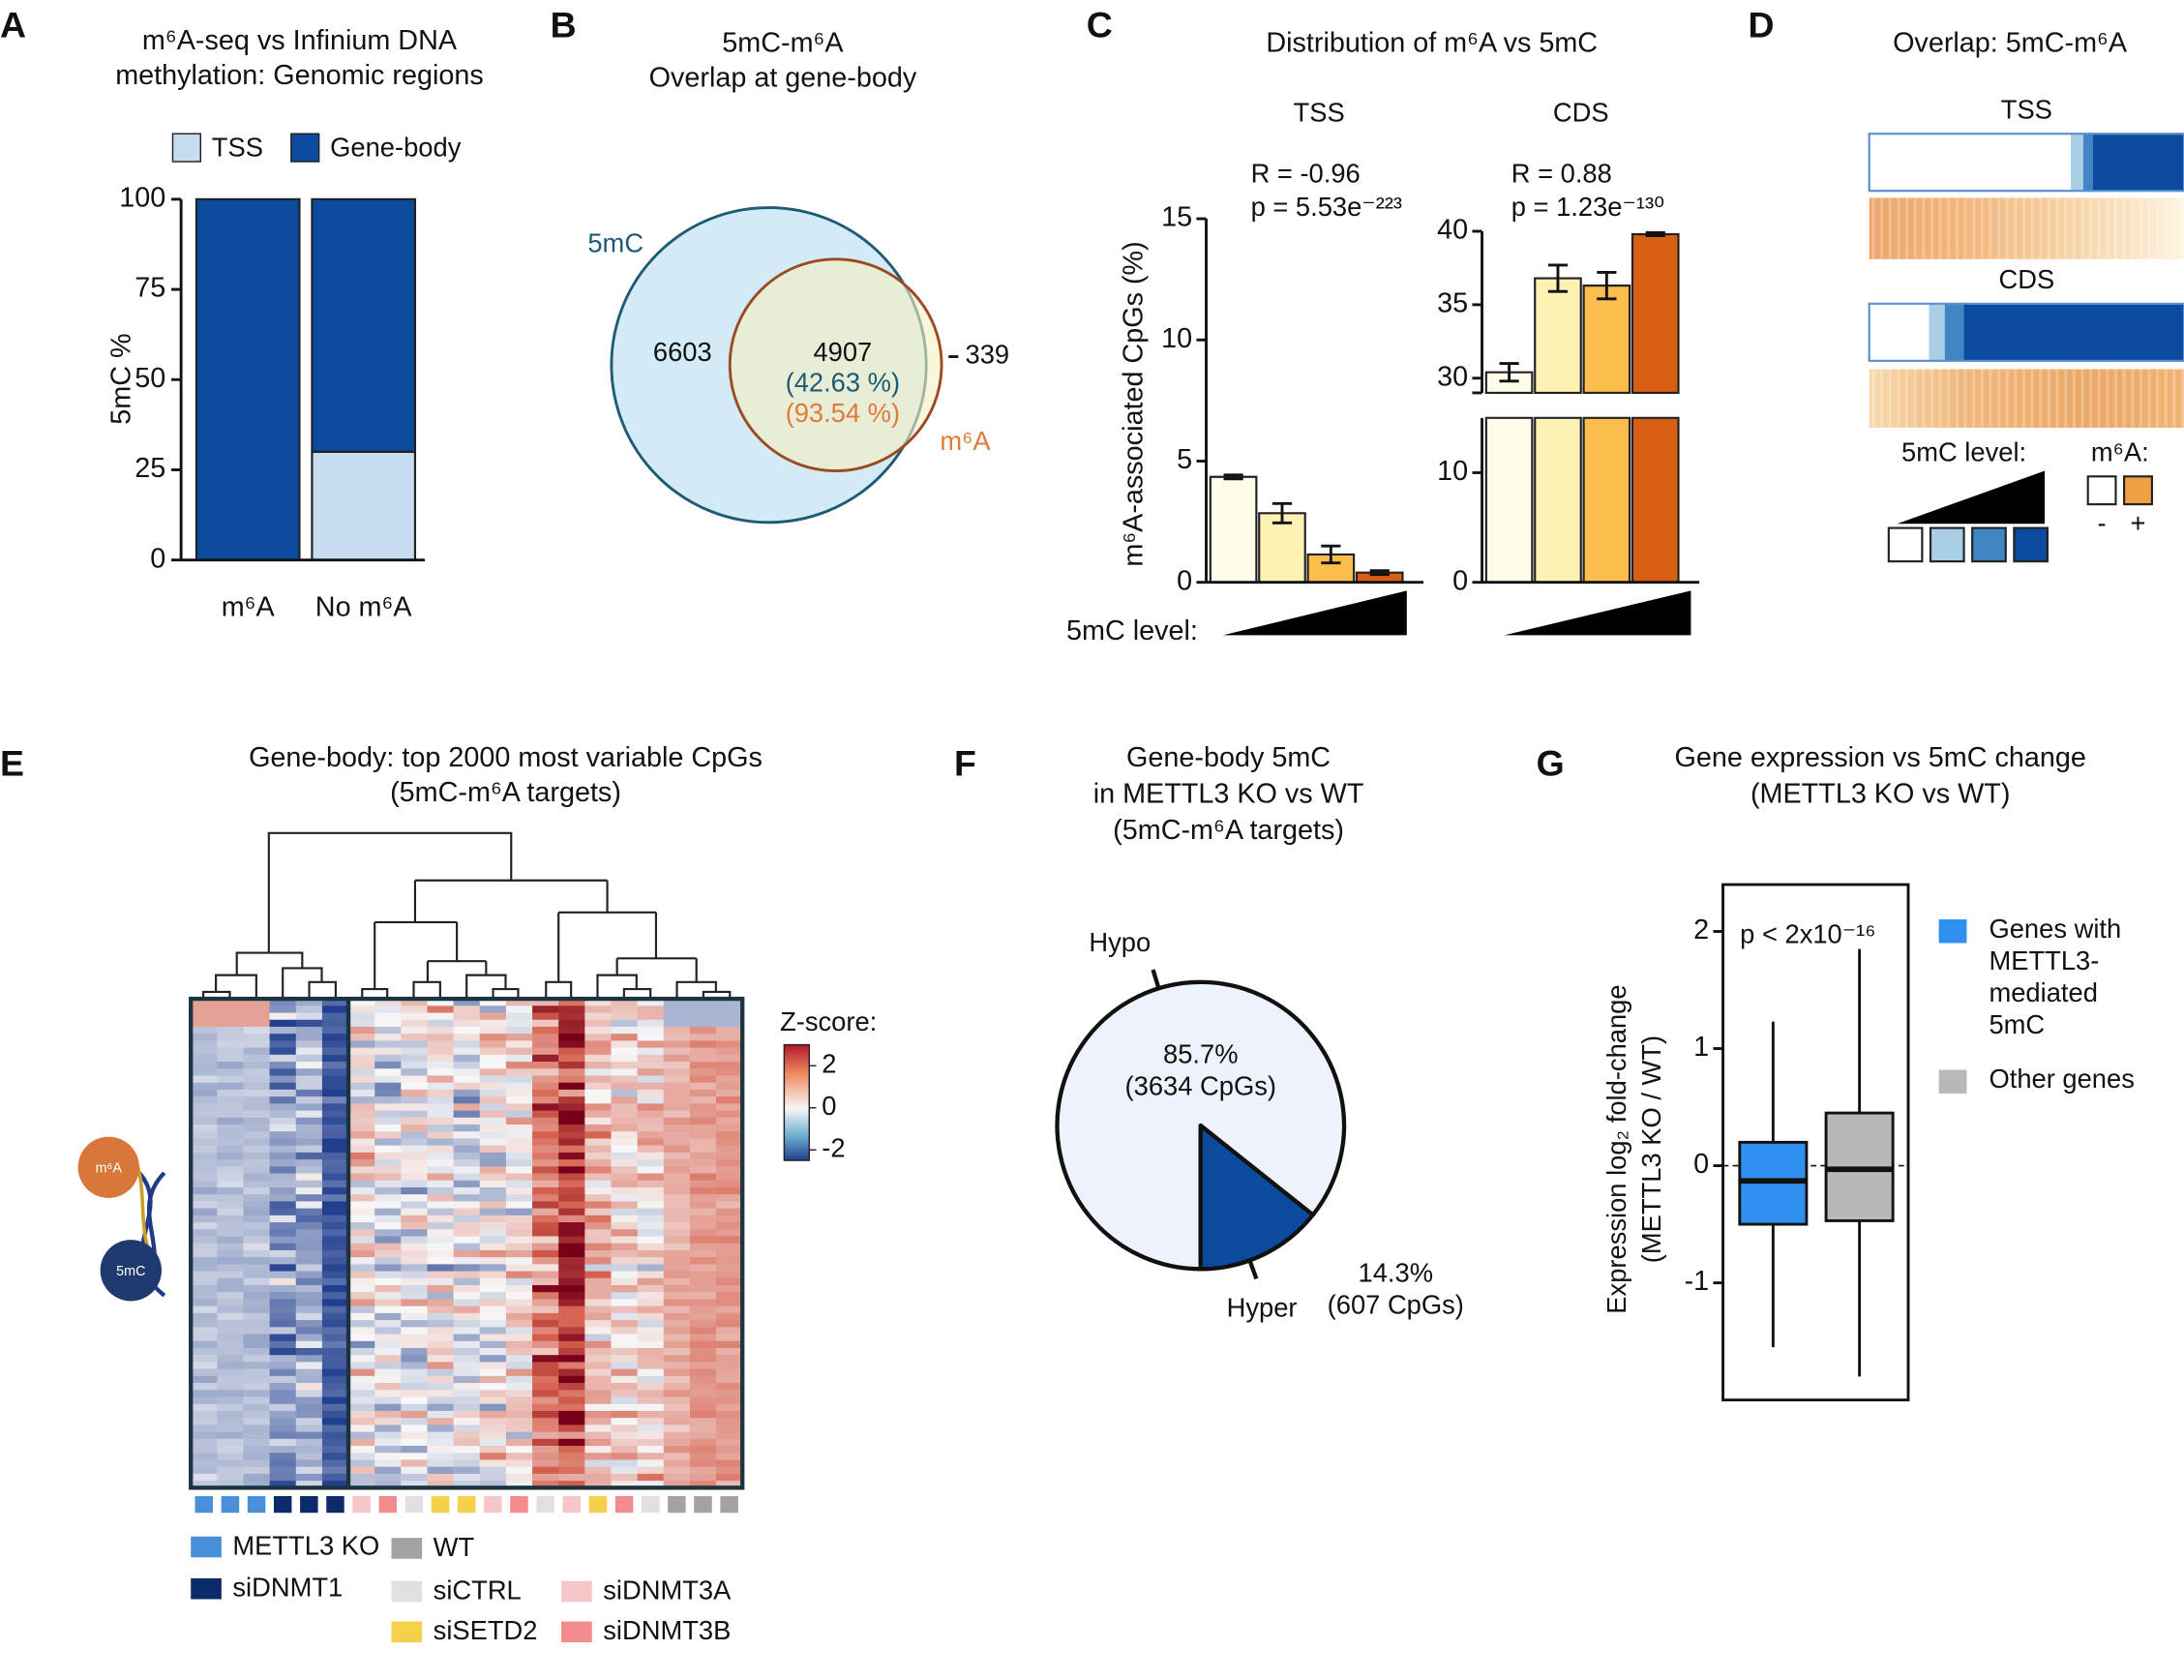 Image resolution: width=2184 pixels, height=1680 pixels. I want to click on legend-label: Other genes, so click(2061, 1079).